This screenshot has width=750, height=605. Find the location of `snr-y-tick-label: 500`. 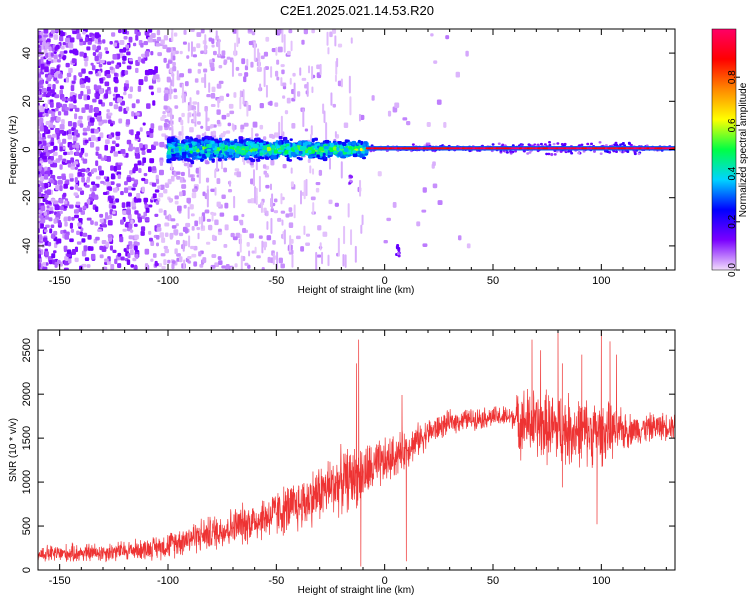

snr-y-tick-label: 500 is located at coordinates (27, 526).